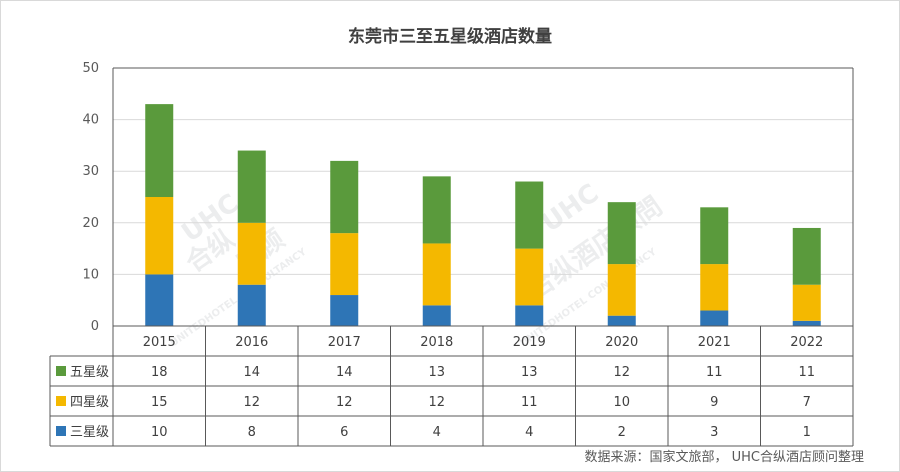 The height and width of the screenshot is (472, 900). What do you see at coordinates (570, 208) in the screenshot?
I see `watermark-text: UHC` at bounding box center [570, 208].